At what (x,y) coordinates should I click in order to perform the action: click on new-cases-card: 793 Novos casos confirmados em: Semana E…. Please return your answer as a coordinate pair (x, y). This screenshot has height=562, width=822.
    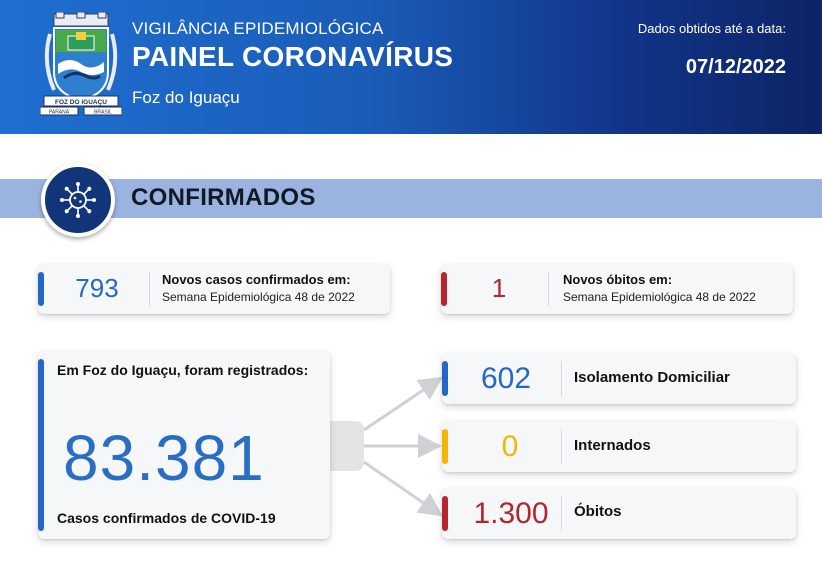
    Looking at the image, I should click on (214, 289).